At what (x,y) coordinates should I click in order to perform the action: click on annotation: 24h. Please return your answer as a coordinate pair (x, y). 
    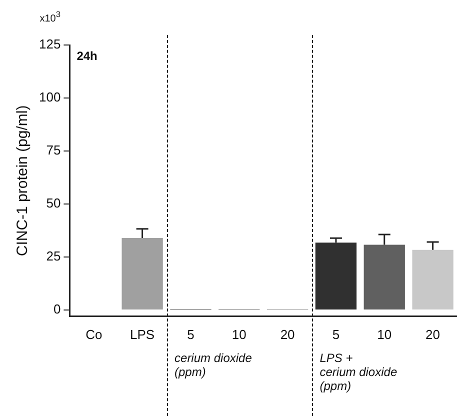
    Looking at the image, I should click on (87, 56).